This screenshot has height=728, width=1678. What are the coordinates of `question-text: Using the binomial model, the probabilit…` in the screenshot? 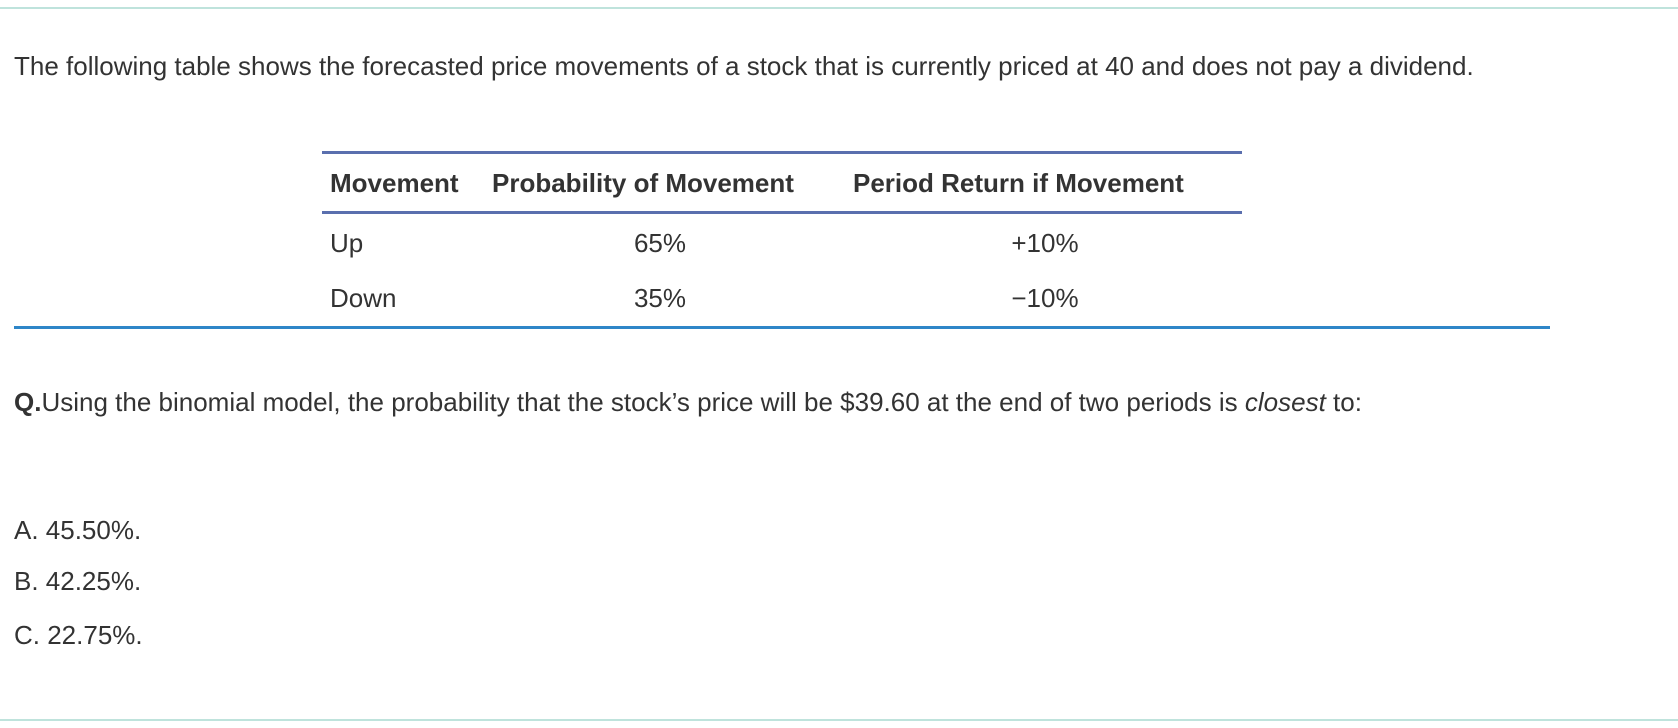 It's located at (643, 402).